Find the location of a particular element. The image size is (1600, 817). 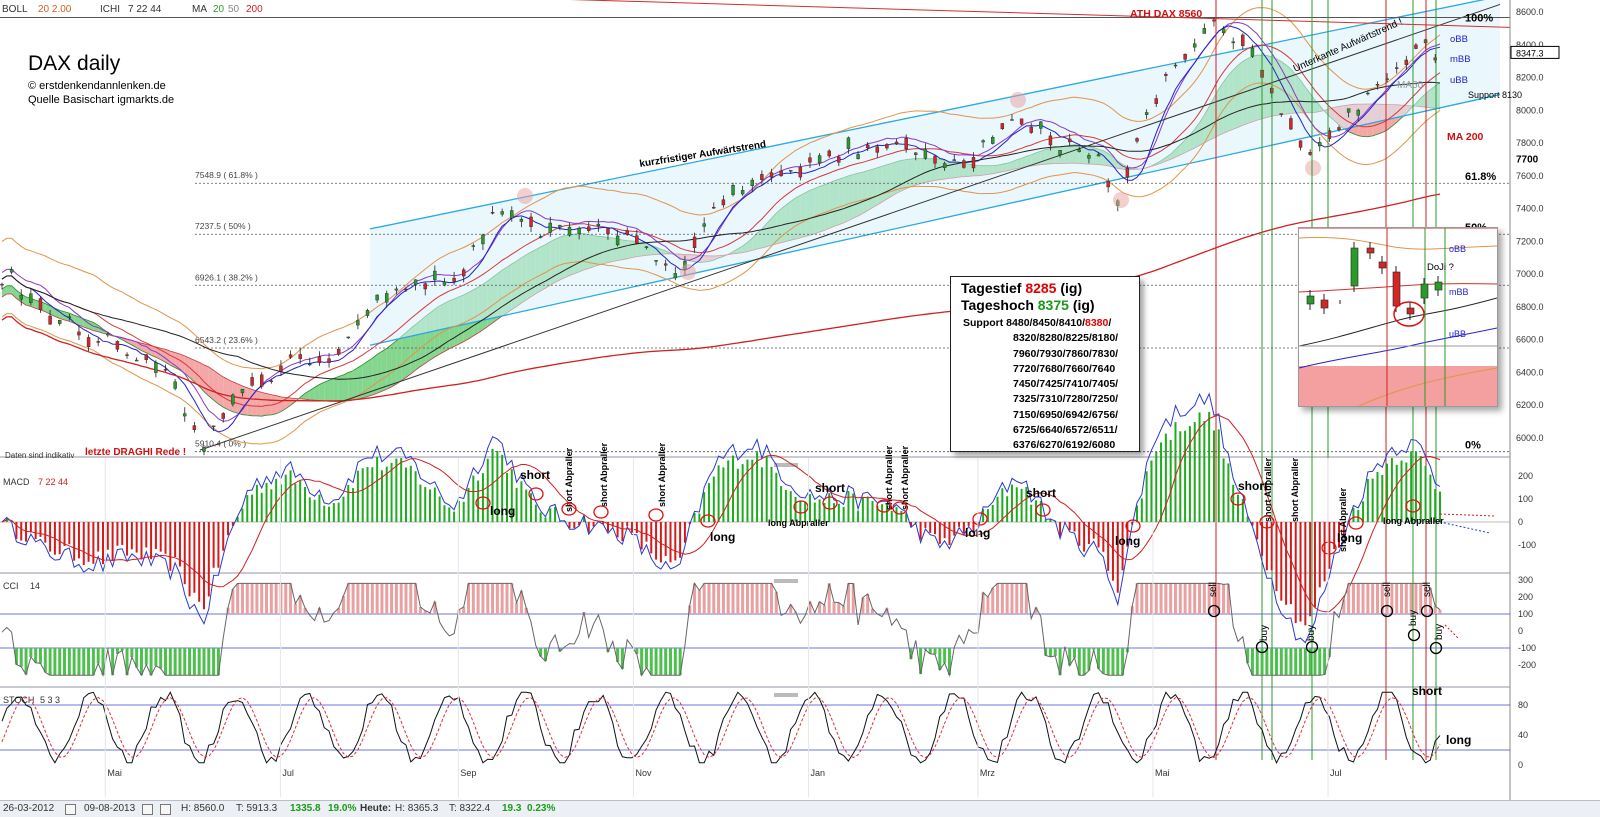

macd-axis-label: 200 is located at coordinates (1525, 476).